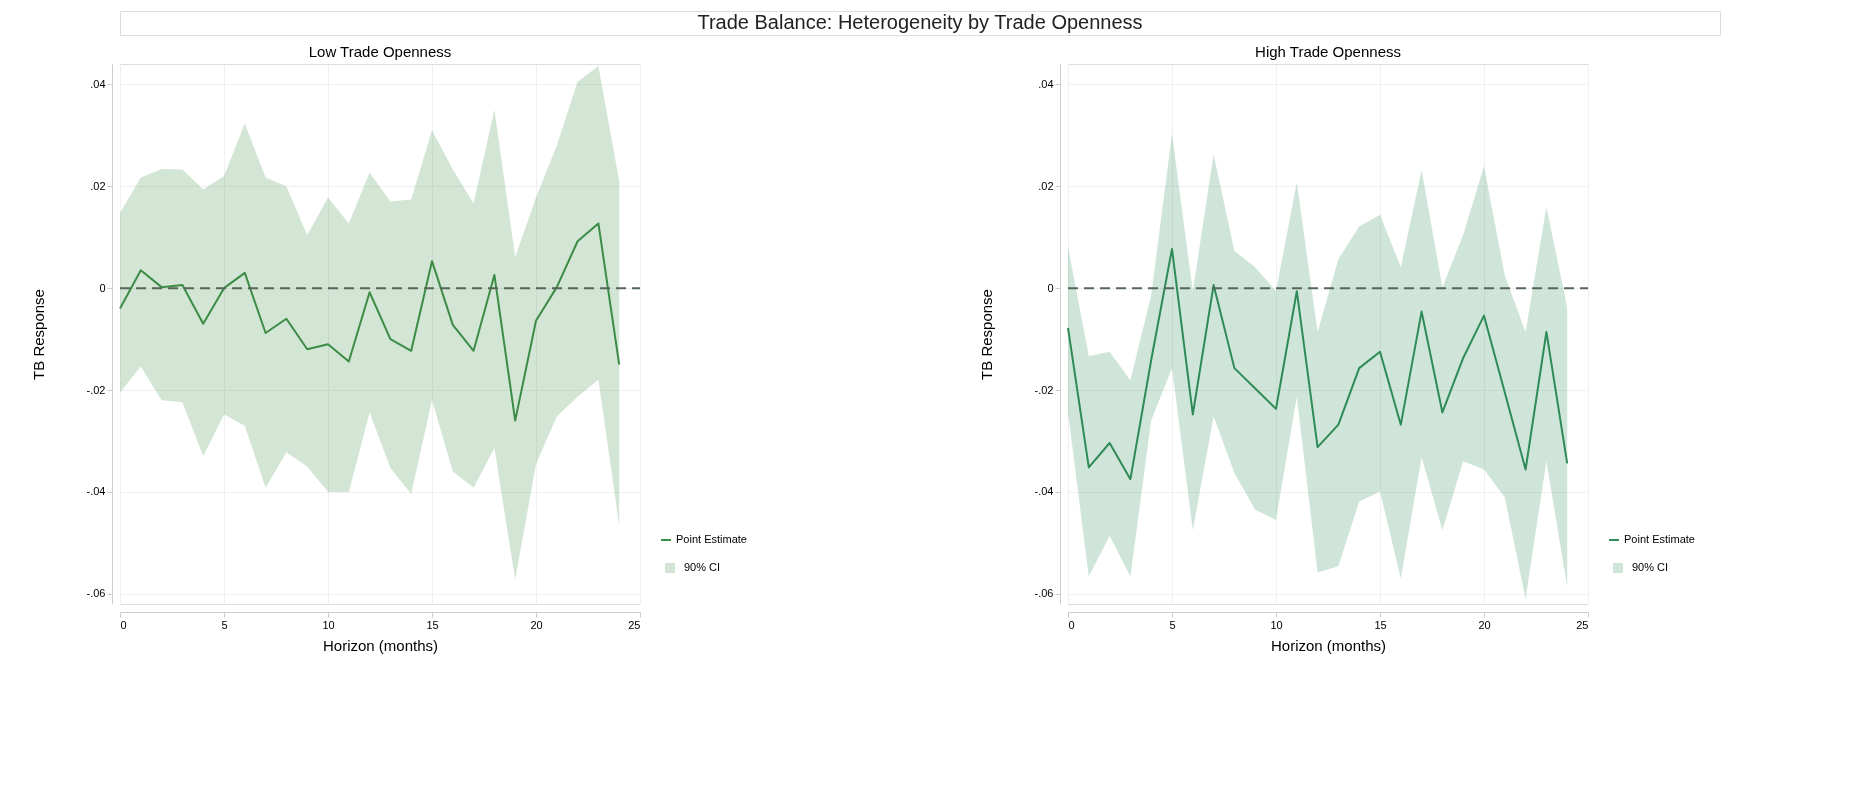 The image size is (1853, 805). I want to click on chart-title: Low Trade Openness, so click(380, 51).